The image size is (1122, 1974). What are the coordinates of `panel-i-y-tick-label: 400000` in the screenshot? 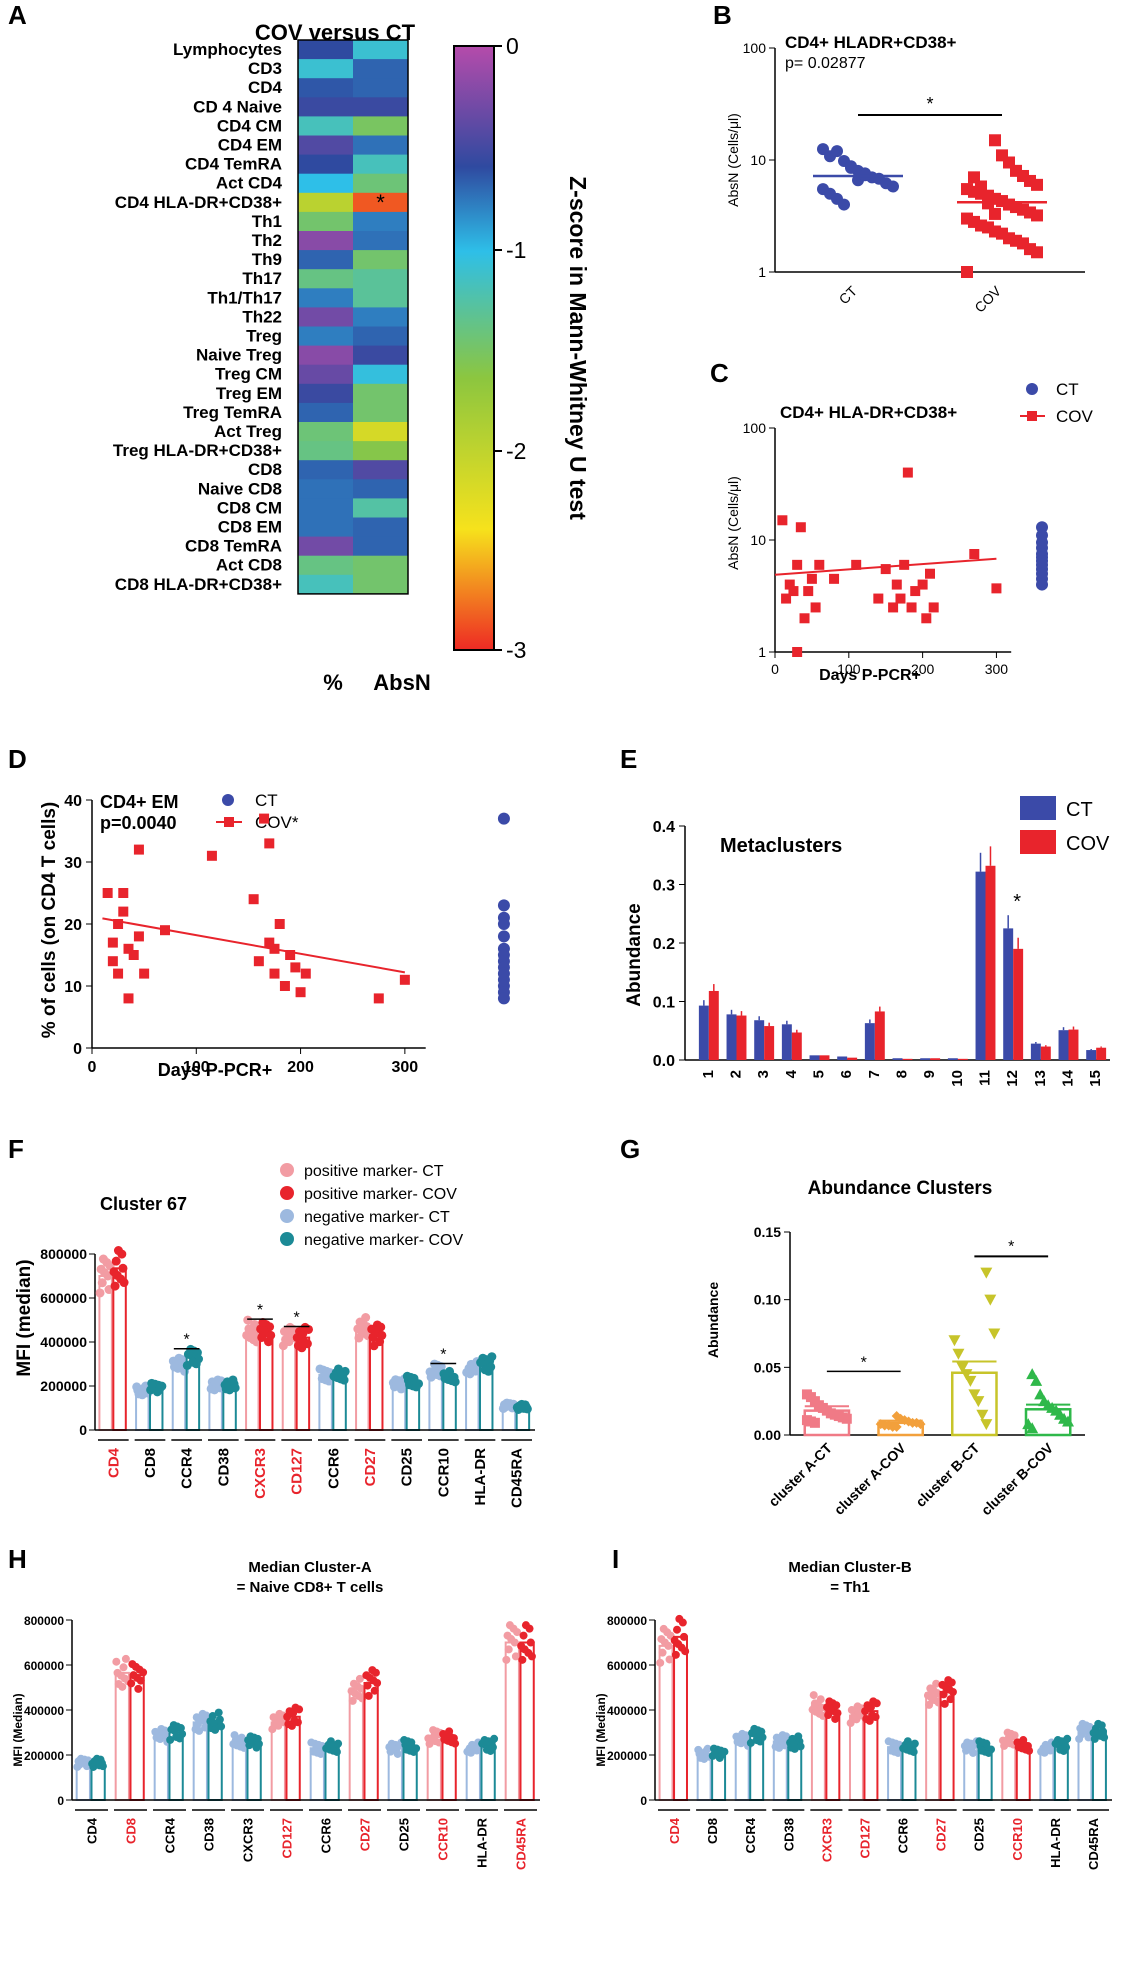 It's located at (627, 1711).